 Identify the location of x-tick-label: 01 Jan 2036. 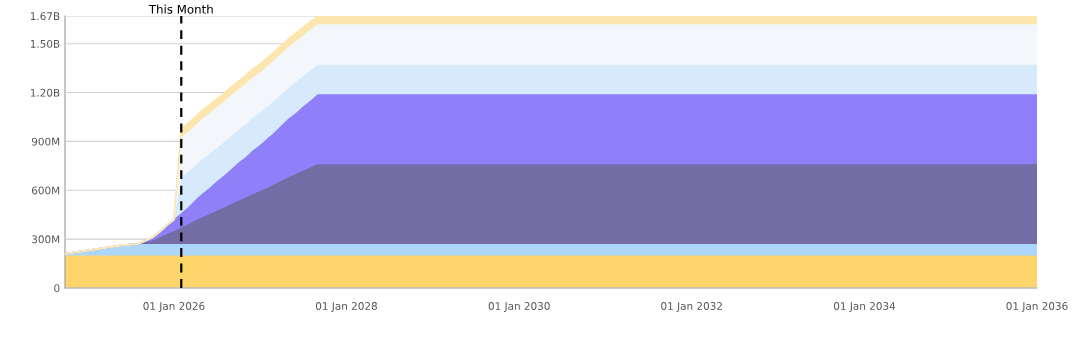
(1037, 307).